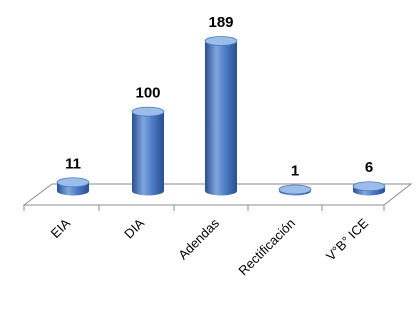 This screenshot has width=418, height=321. Describe the element at coordinates (73, 163) in the screenshot. I see `data-label: 11` at that location.